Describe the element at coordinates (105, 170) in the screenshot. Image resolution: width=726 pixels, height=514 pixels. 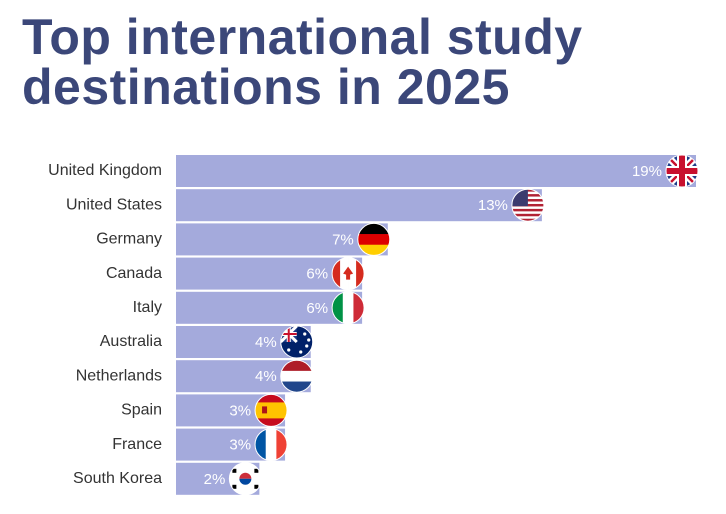
I see `category-label: United Kingdom` at that location.